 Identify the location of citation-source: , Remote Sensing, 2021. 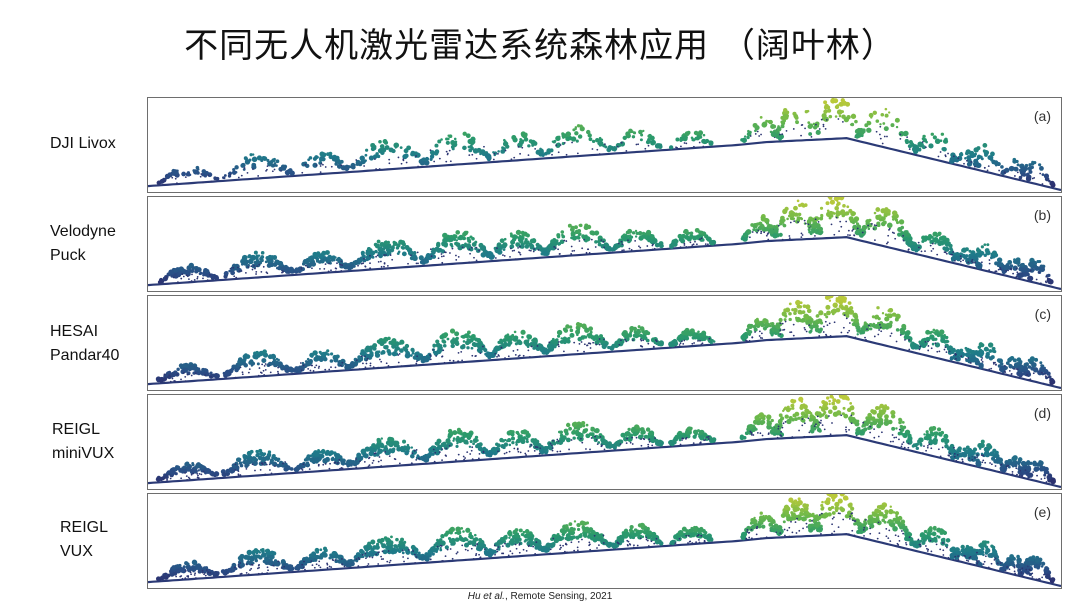
(558, 596).